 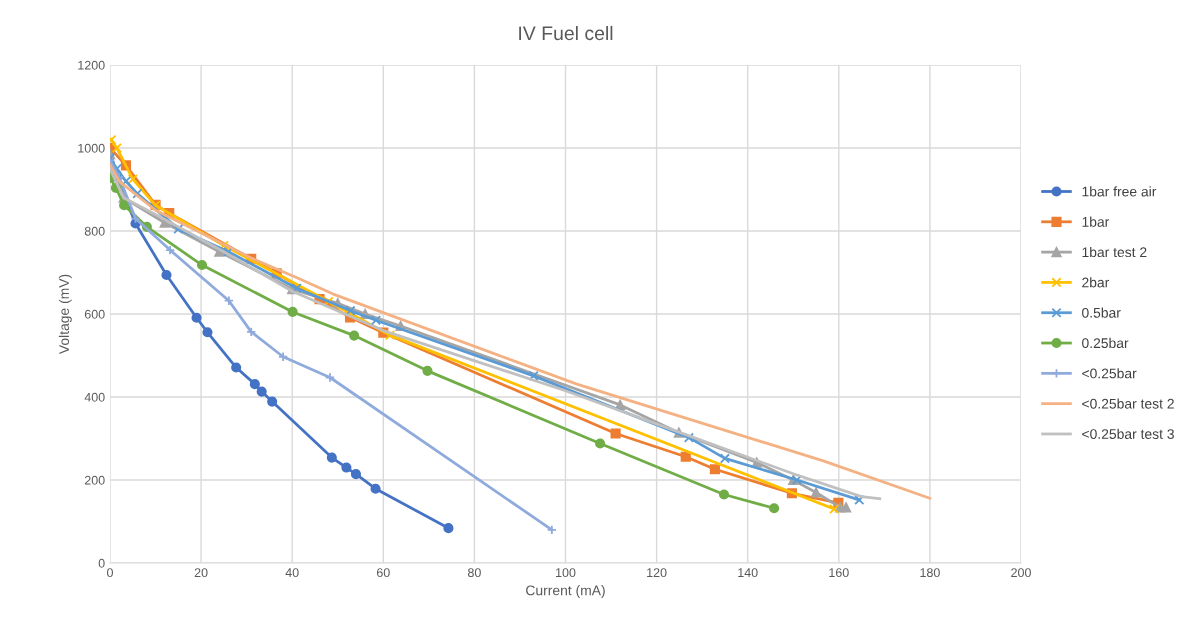 I want to click on legend-label: 1bar test 2, so click(x=1114, y=252).